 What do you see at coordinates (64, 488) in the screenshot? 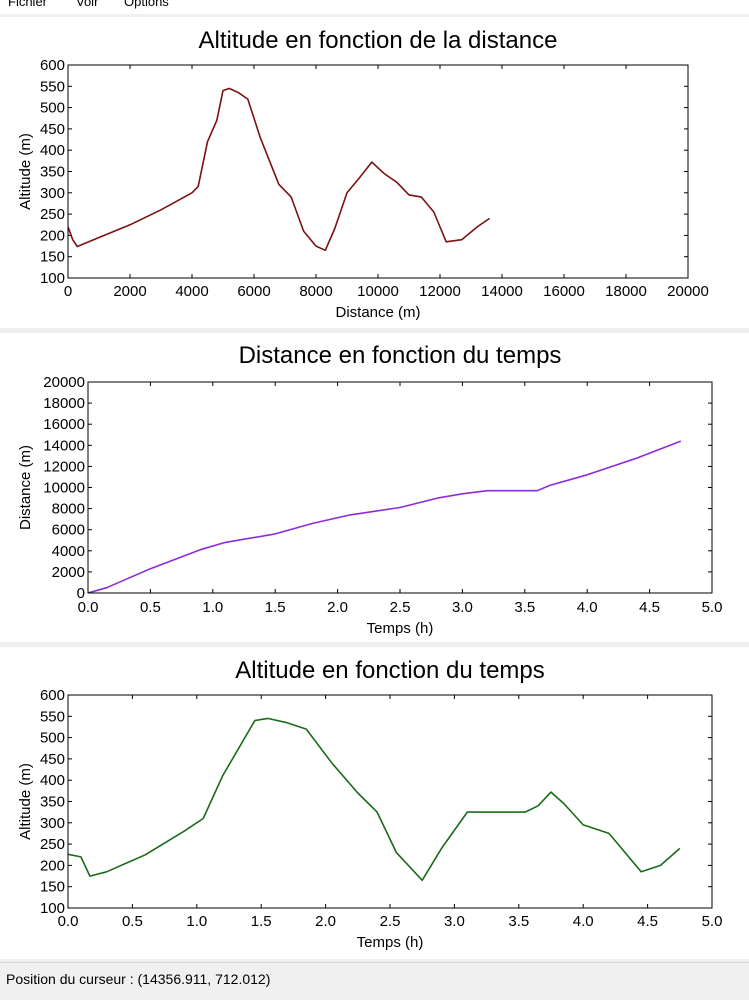
I see `y-tick-label: 10000` at bounding box center [64, 488].